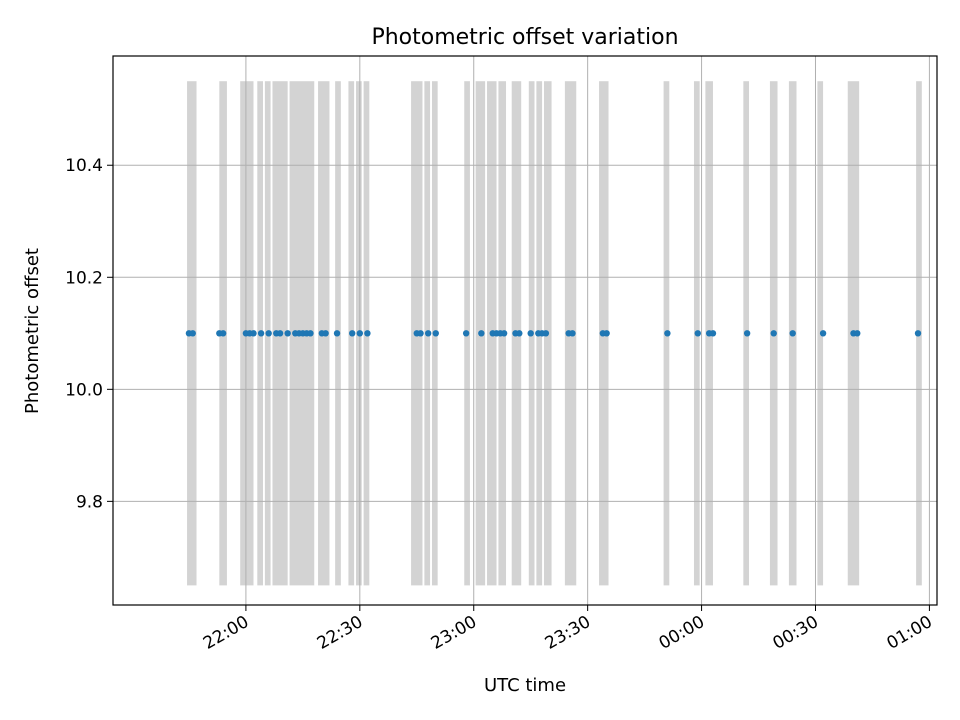 The width and height of the screenshot is (960, 720). I want to click on y-tick-label: 10.4, so click(84, 166).